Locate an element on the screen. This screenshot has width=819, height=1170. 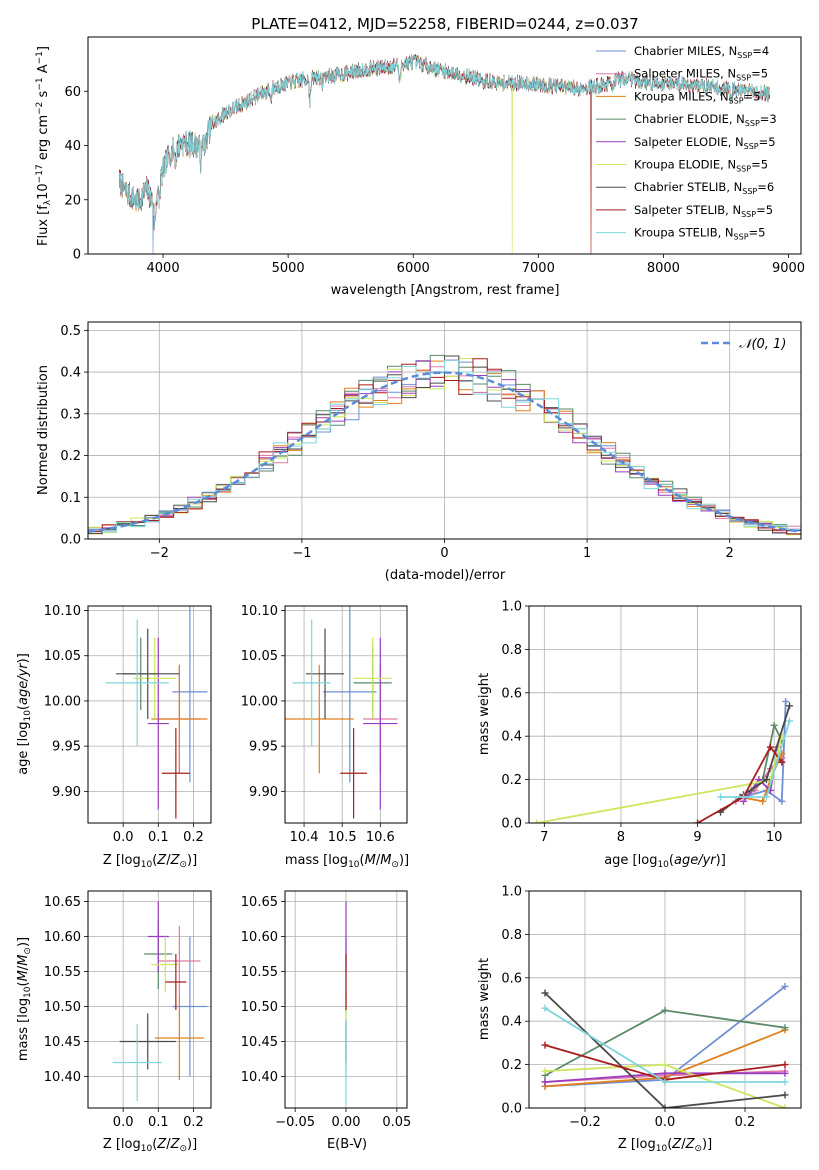
residuals-xlabel: (data-model)/error is located at coordinates (445, 575).